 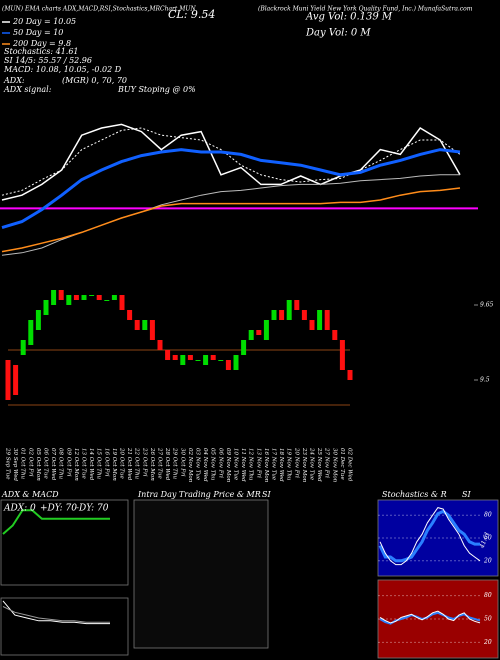 I want to click on panel-title: Stochastics & R, so click(x=414, y=494).